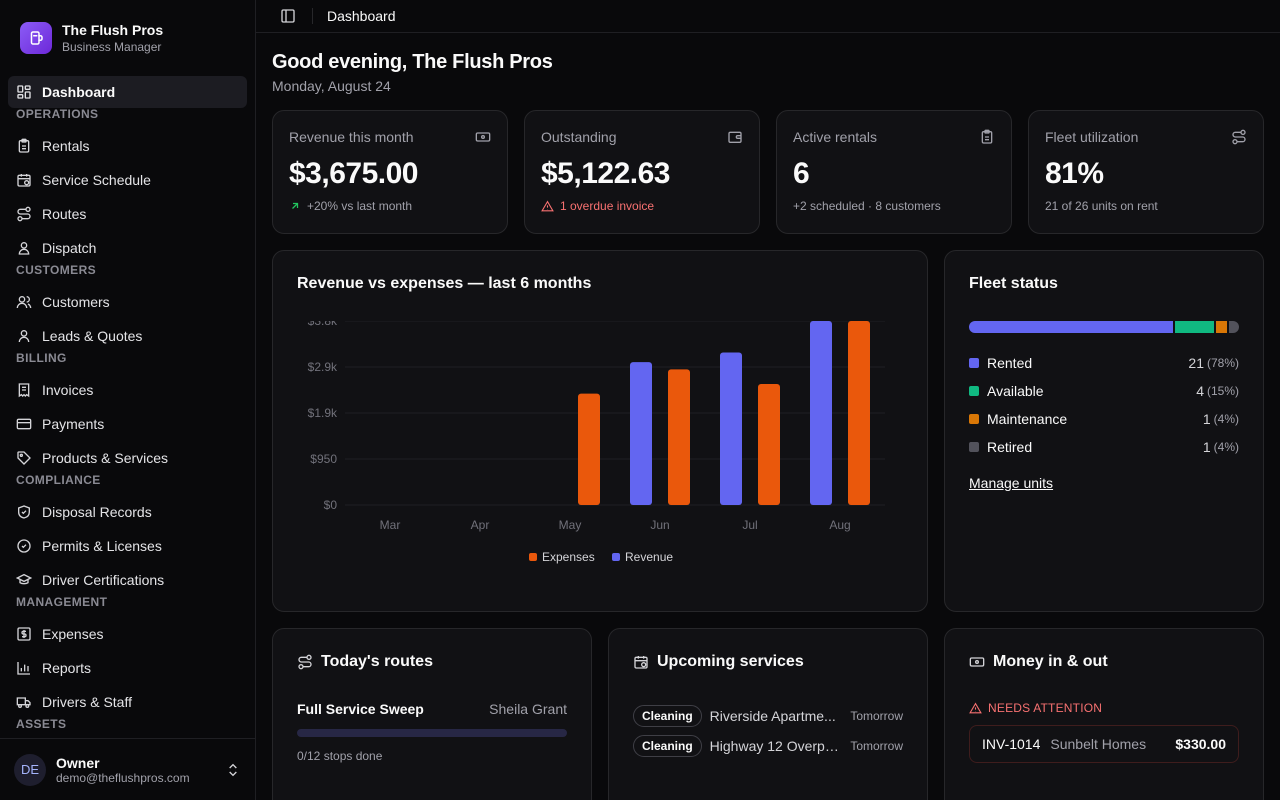 This screenshot has width=1280, height=800. I want to click on stat-label: Active rentals, so click(835, 137).